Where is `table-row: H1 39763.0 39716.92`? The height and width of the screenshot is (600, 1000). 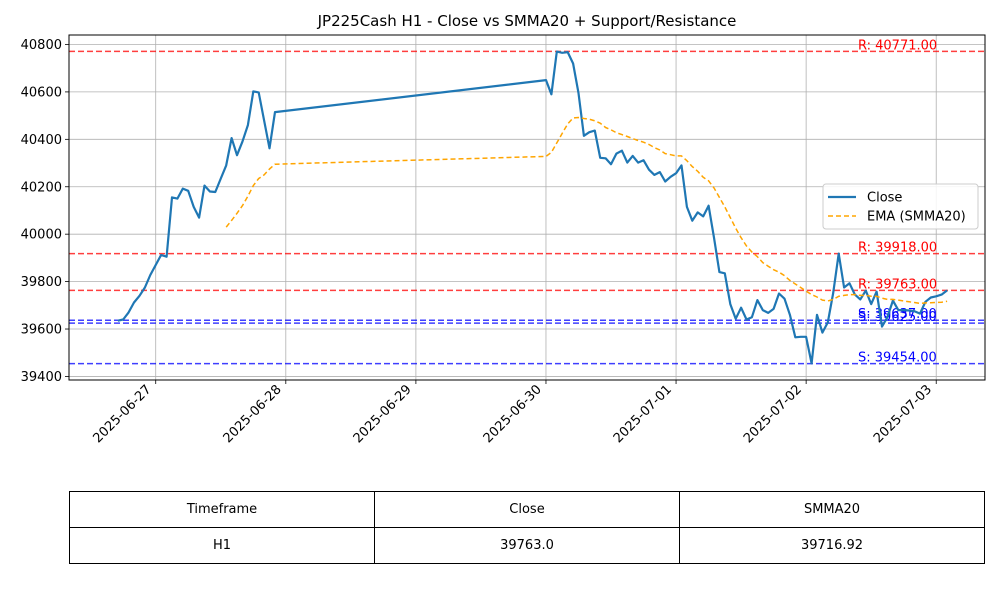 table-row: H1 39763.0 39716.92 is located at coordinates (527, 545).